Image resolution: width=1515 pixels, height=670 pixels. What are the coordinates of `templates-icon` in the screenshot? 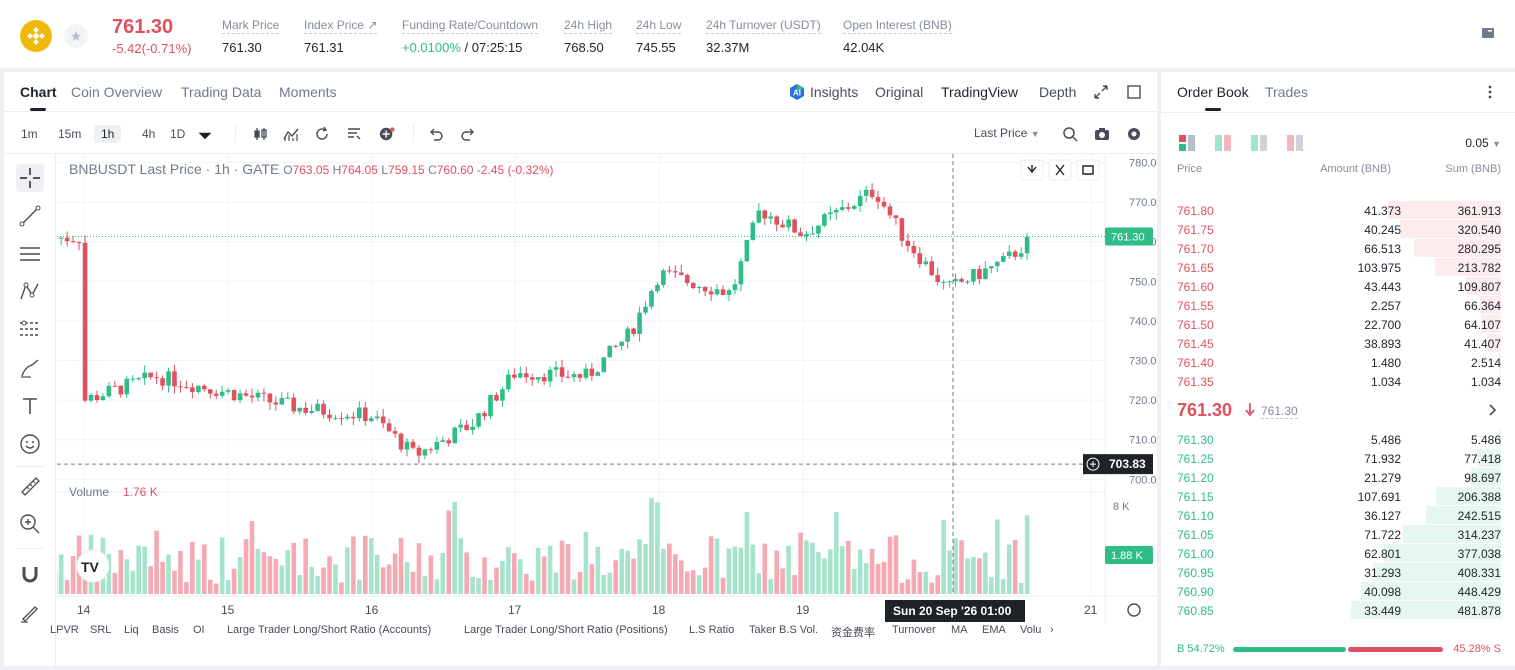 It's located at (354, 134).